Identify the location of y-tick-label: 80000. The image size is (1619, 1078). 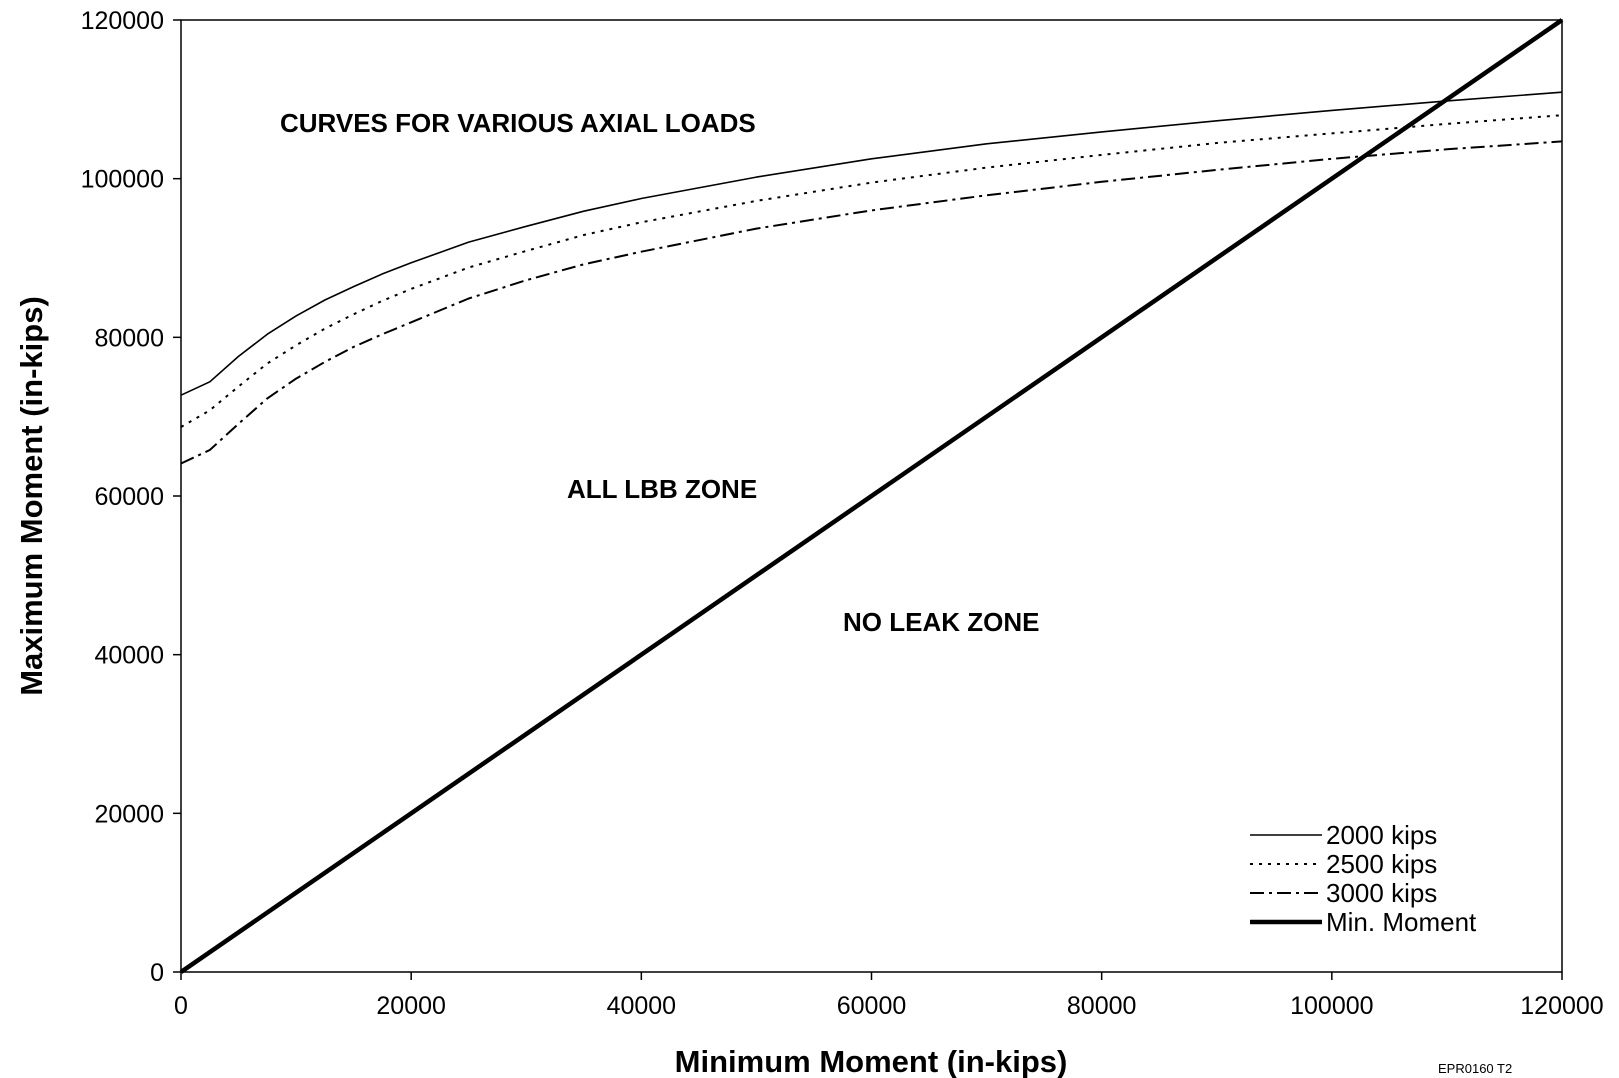
(129, 338).